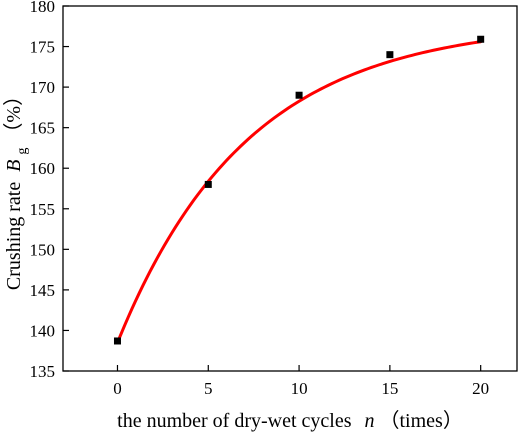  Describe the element at coordinates (43, 209) in the screenshot. I see `y-tick-label: 155` at that location.